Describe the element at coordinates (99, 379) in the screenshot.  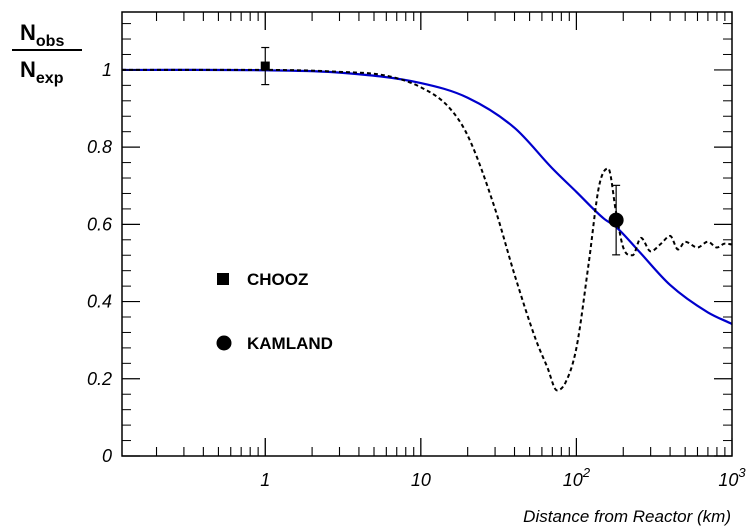
I see `y-tick-label: 0.2` at that location.